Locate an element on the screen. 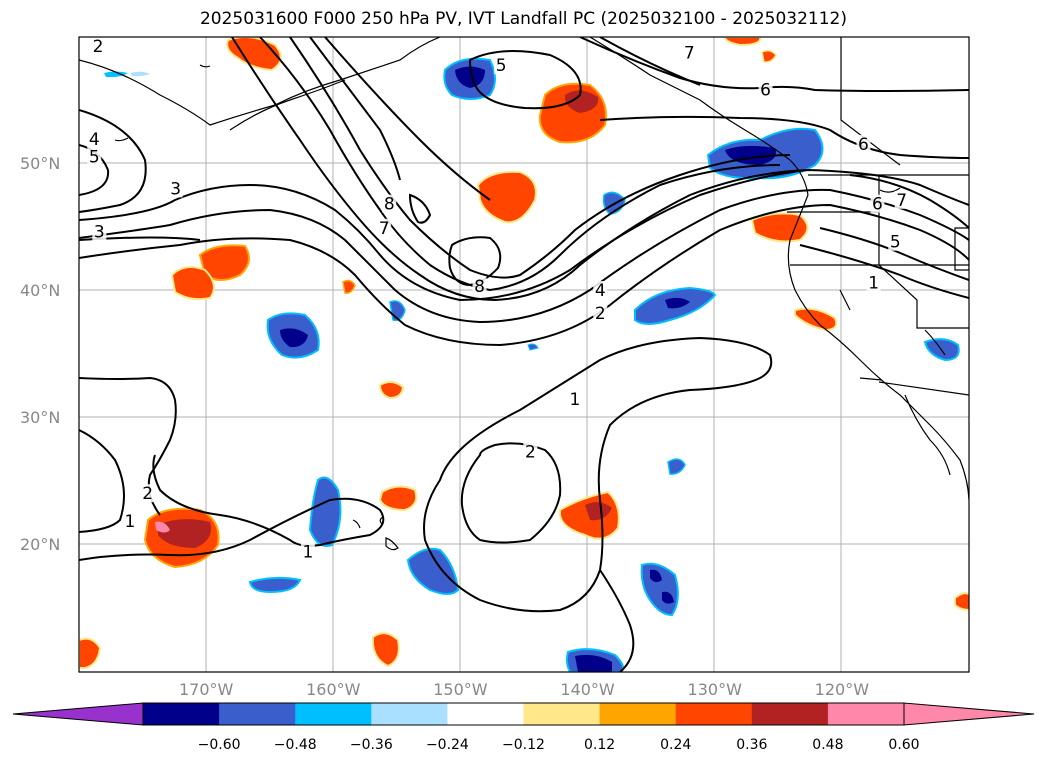 The image size is (1047, 765). lat-label: 20°N is located at coordinates (40, 544).